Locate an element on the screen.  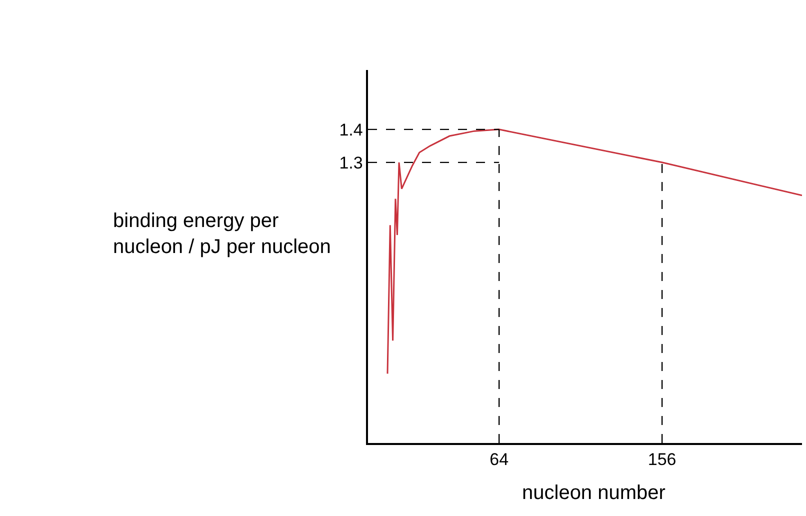
x-tick-label: 64 is located at coordinates (499, 460).